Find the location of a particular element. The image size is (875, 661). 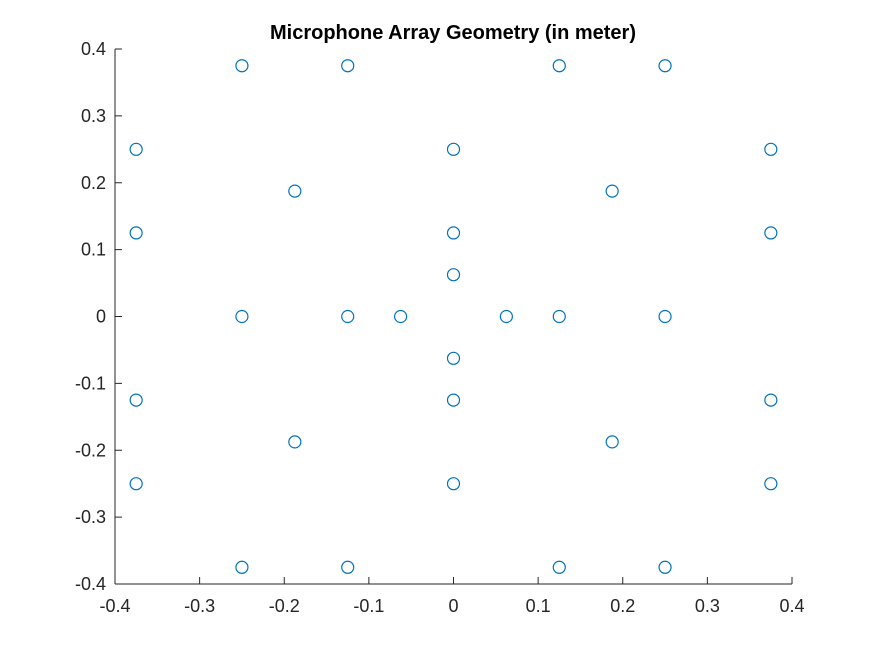

y-tick-label: 0 is located at coordinates (101, 317).